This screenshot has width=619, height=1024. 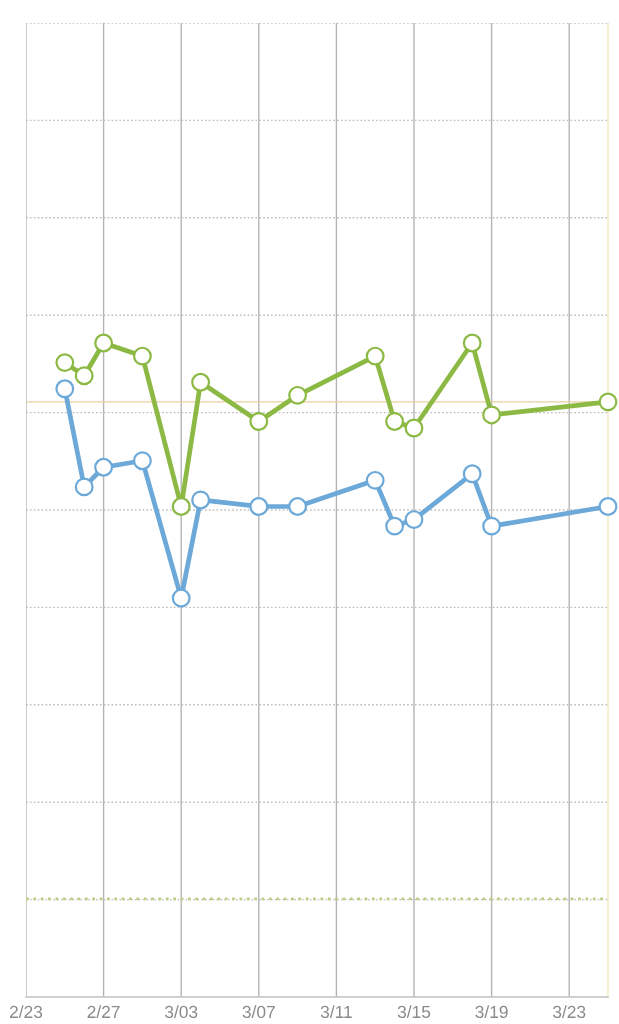 What do you see at coordinates (181, 1012) in the screenshot?
I see `x-tick-label: 3/03` at bounding box center [181, 1012].